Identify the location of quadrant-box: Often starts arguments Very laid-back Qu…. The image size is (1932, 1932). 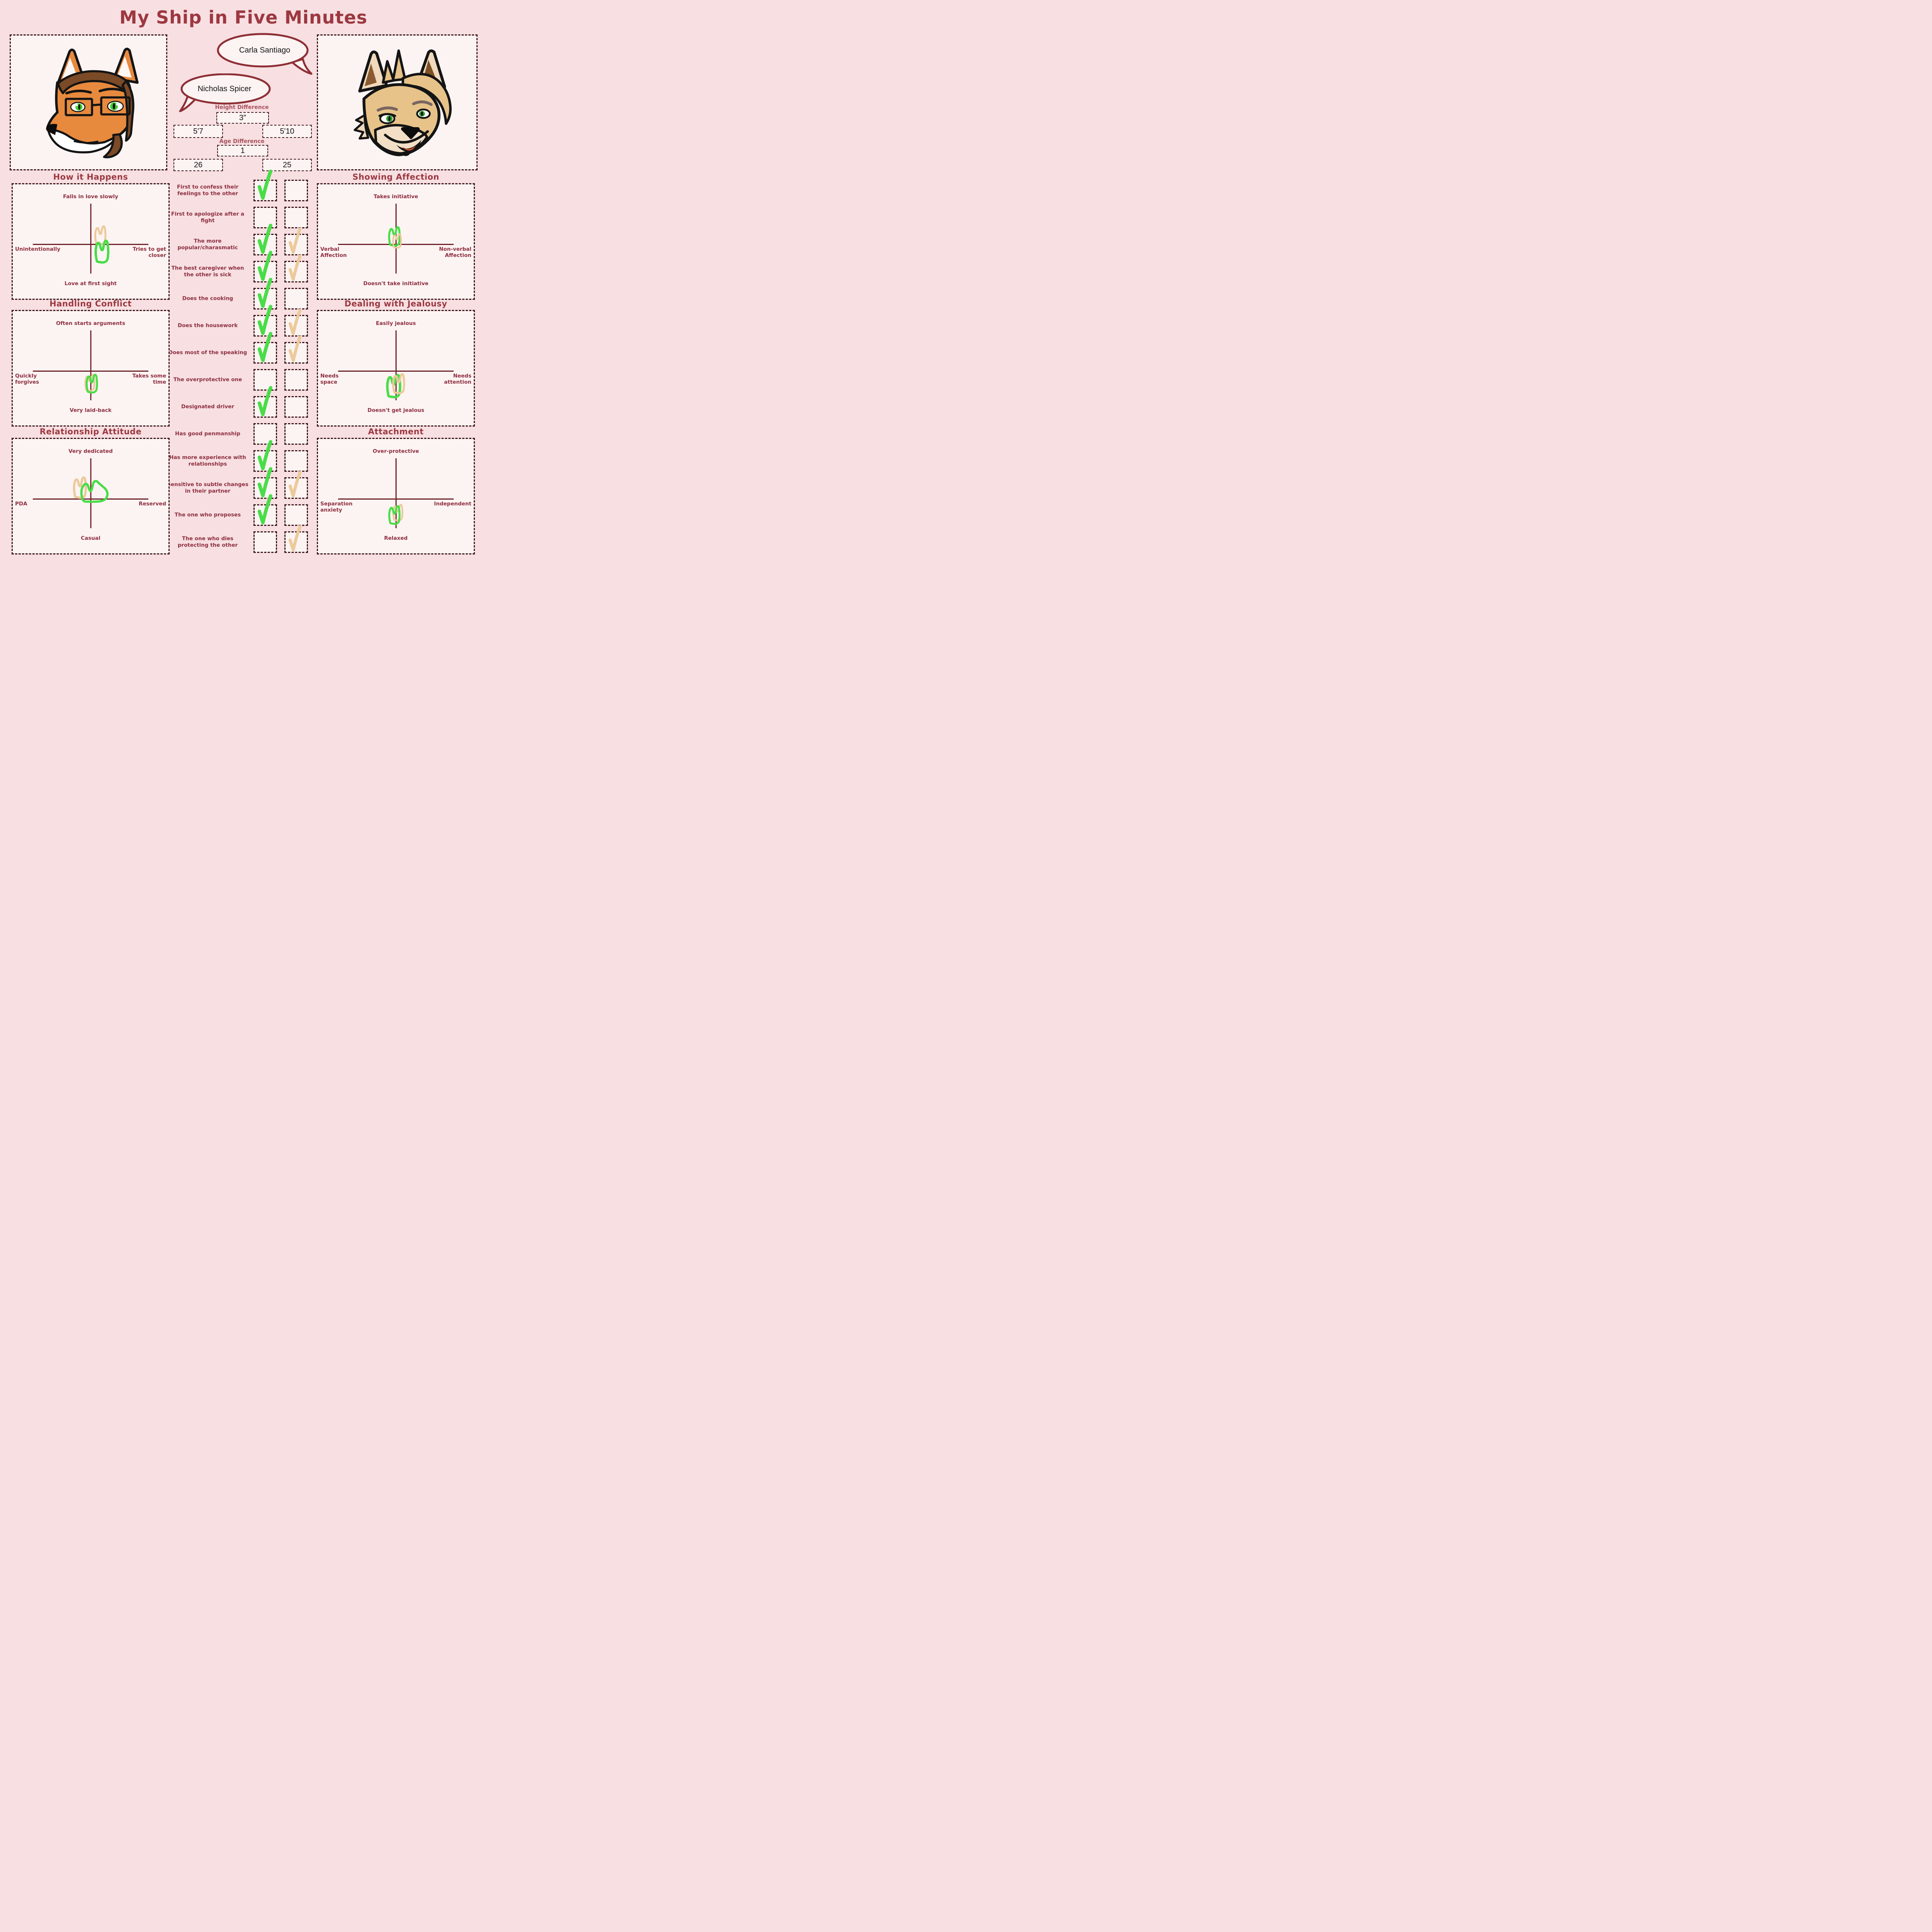
(91, 369).